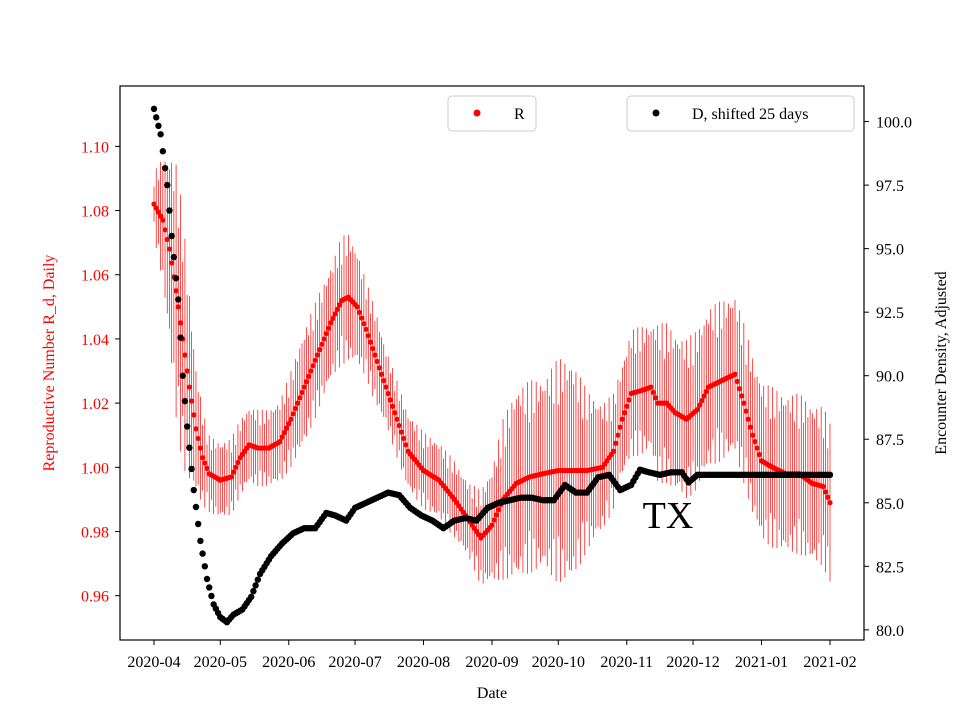  I want to click on legend-r-box, so click(492, 113).